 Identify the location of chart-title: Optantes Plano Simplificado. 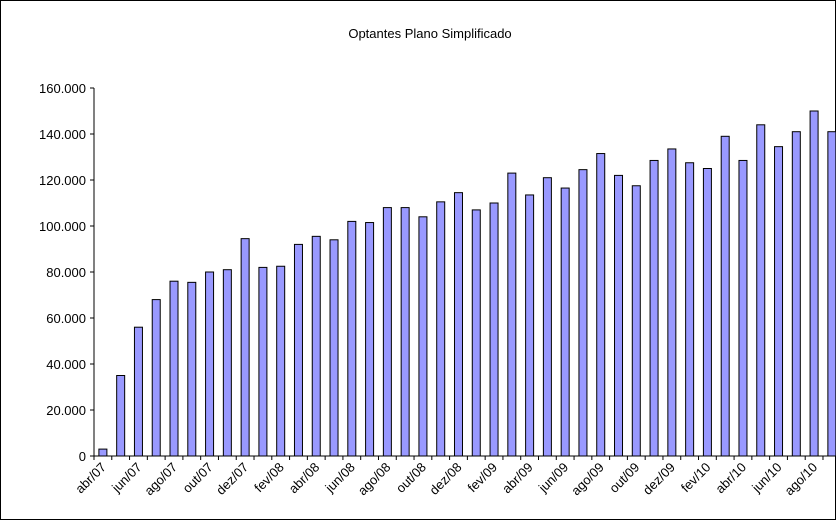
(429, 33).